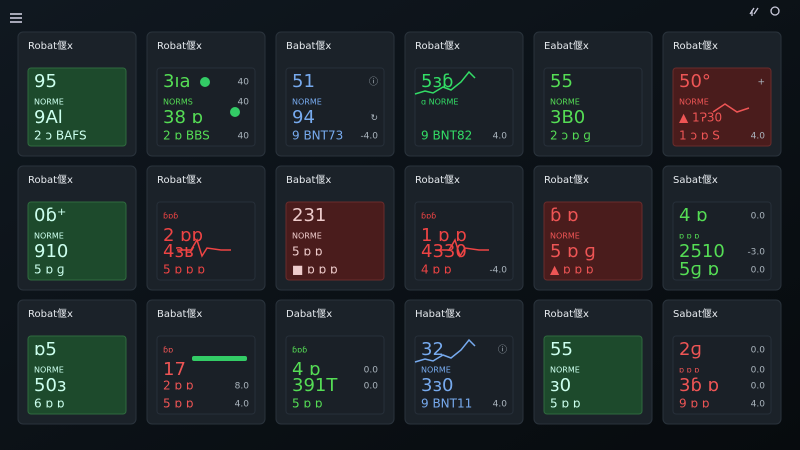  Describe the element at coordinates (178, 386) in the screenshot. I see `card-value: 2 ɒ ɒ` at that location.